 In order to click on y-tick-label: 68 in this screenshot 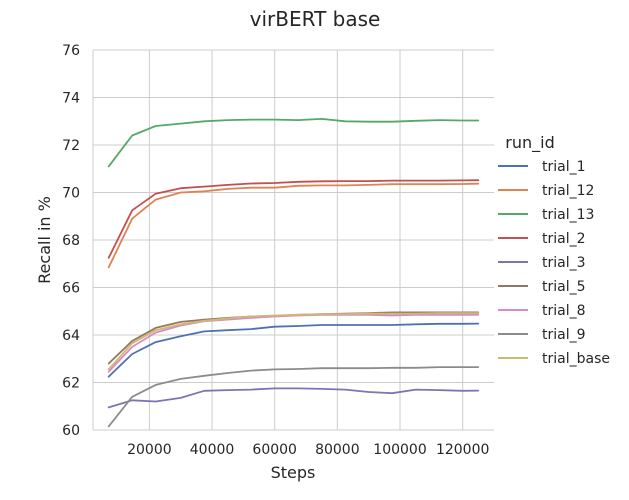, I will do `click(71, 241)`.